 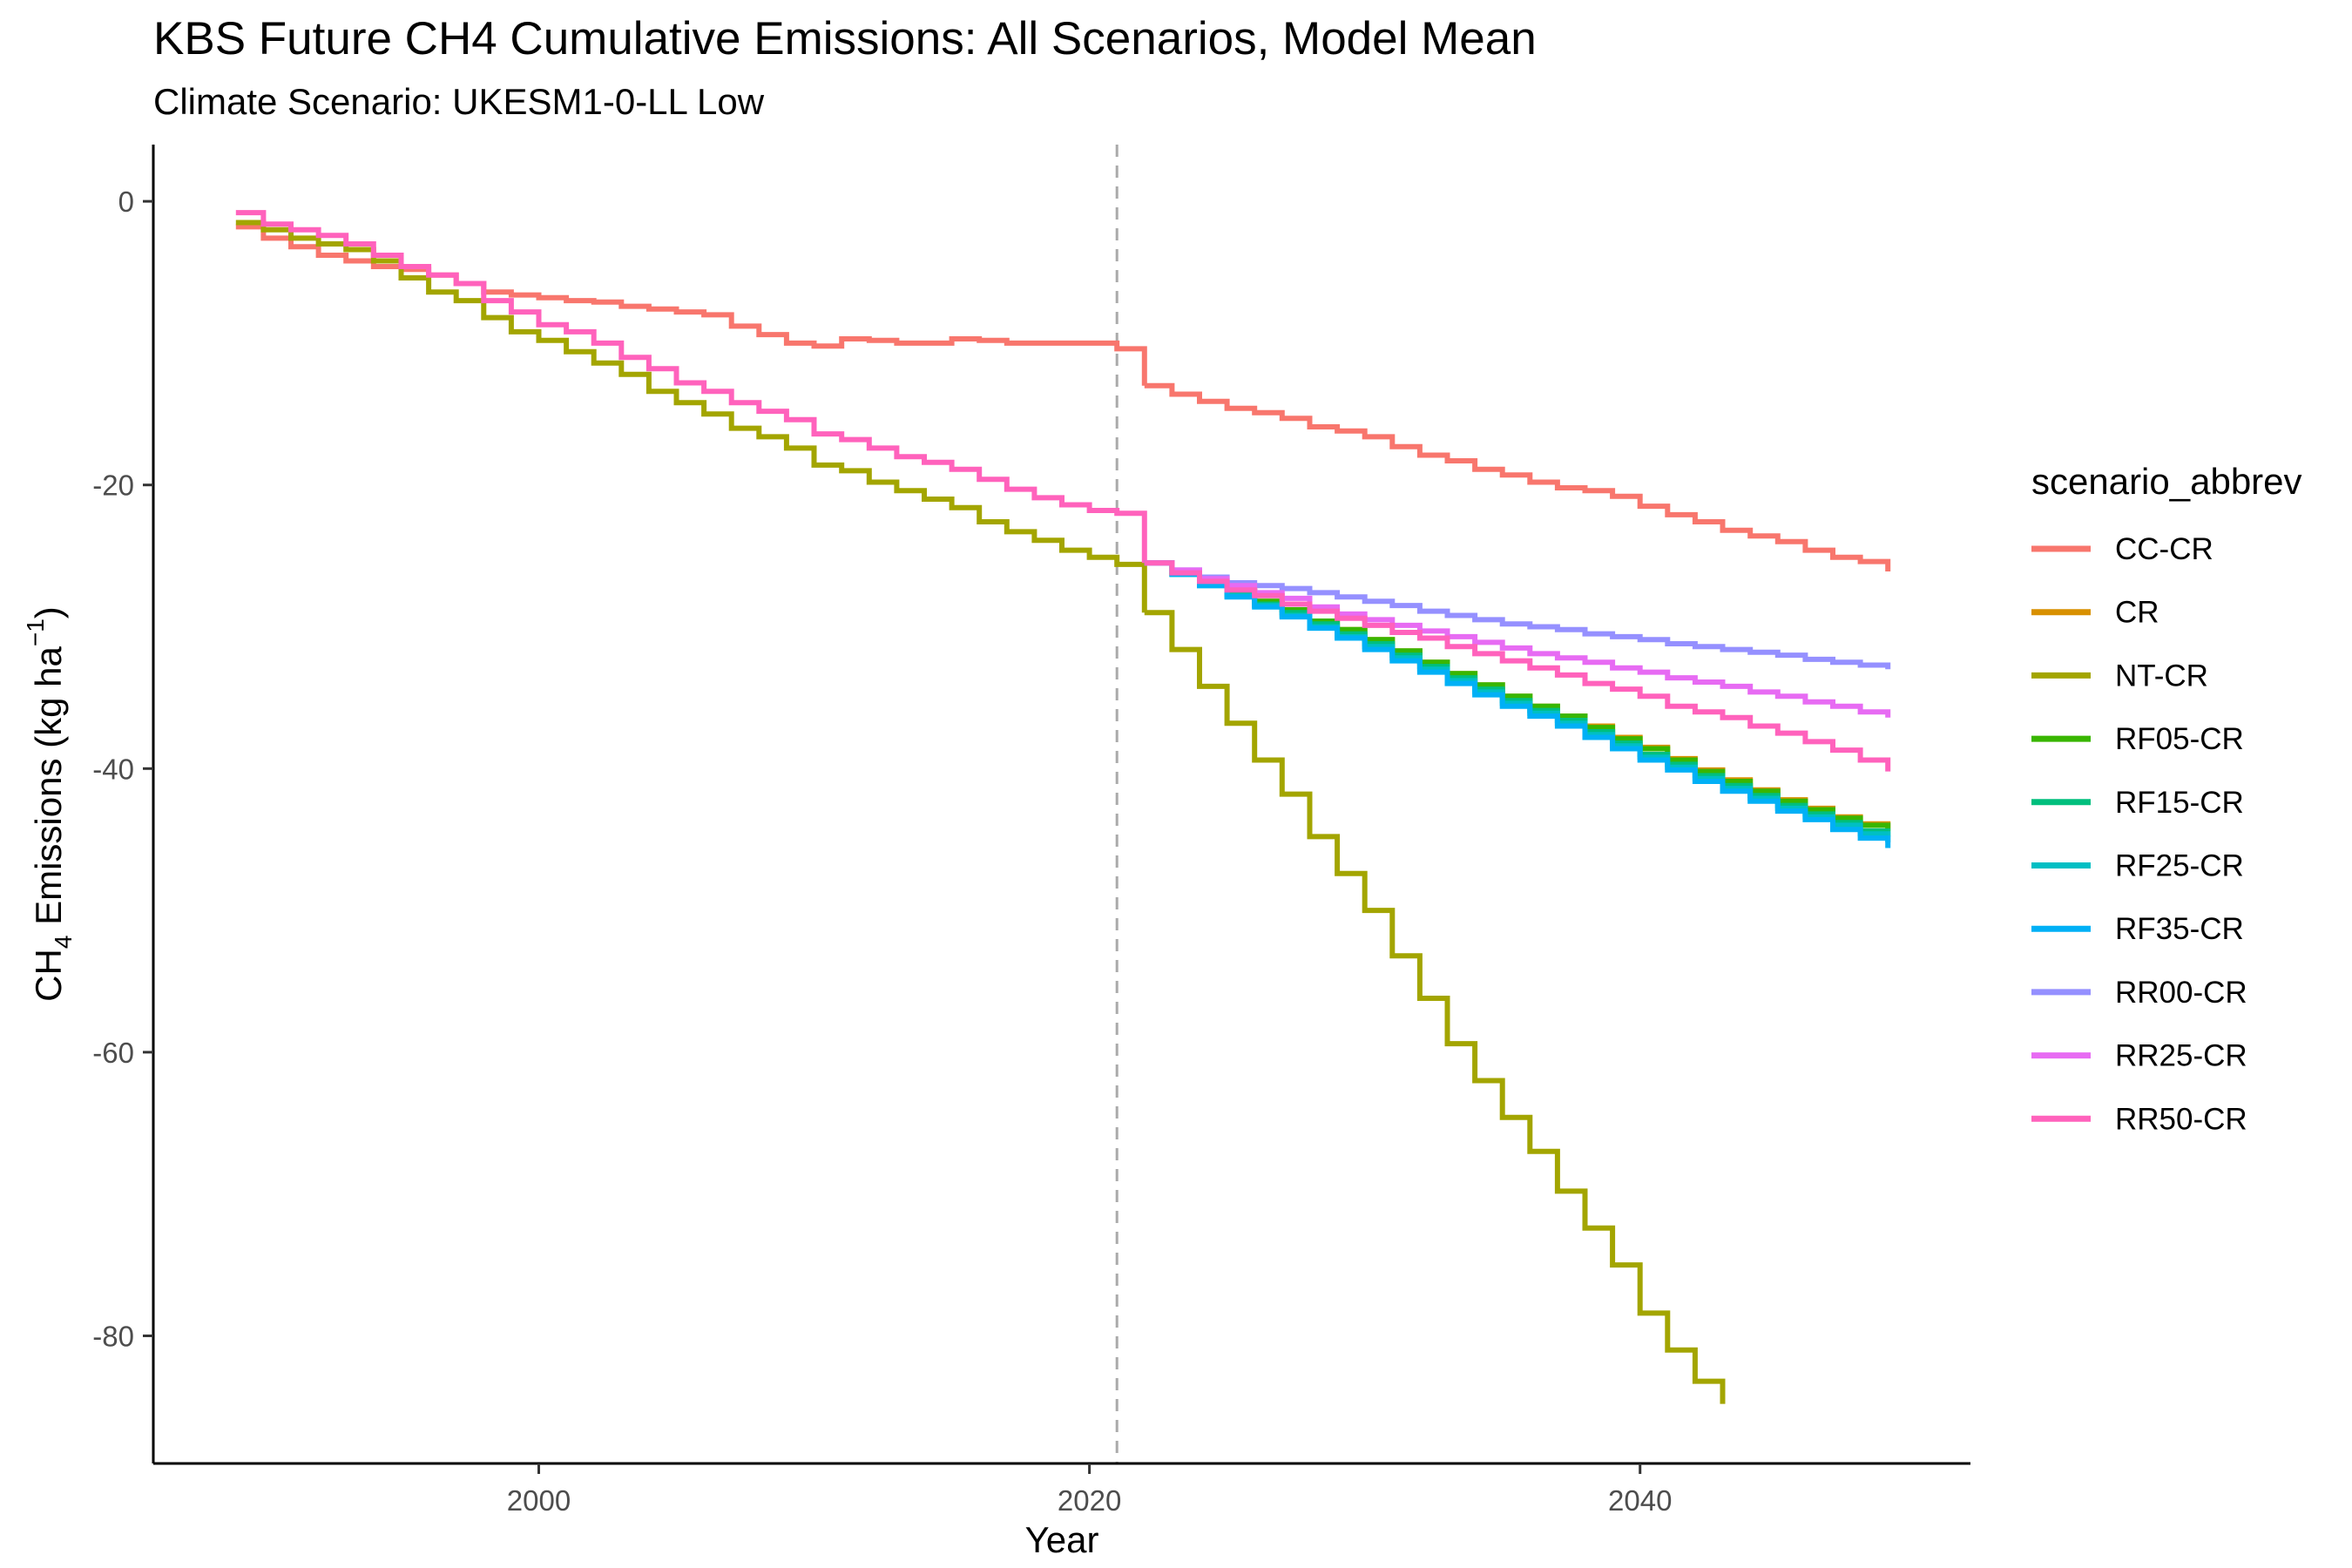 What do you see at coordinates (691, 387) in the screenshot?
I see `series-rr50-cr-history` at bounding box center [691, 387].